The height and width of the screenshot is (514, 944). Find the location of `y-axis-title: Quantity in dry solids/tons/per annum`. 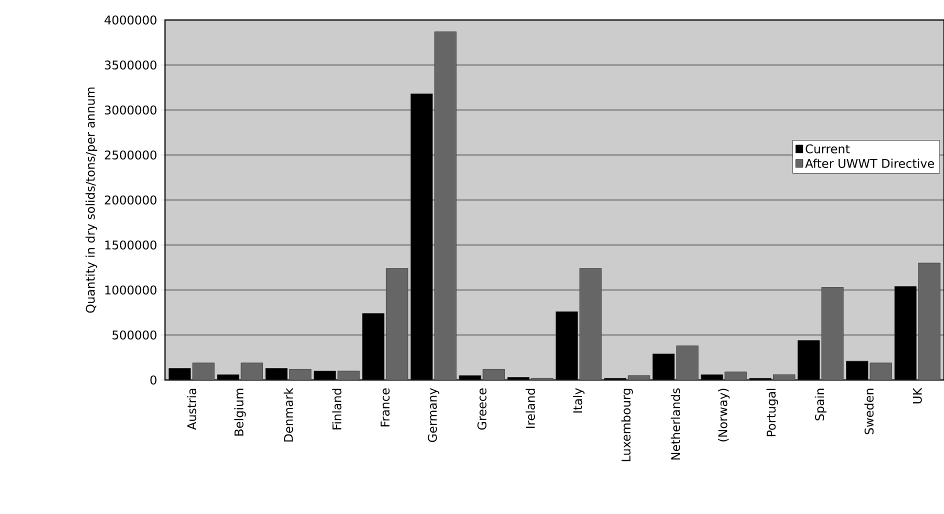

y-axis-title: Quantity in dry solids/tons/per annum is located at coordinates (92, 200).